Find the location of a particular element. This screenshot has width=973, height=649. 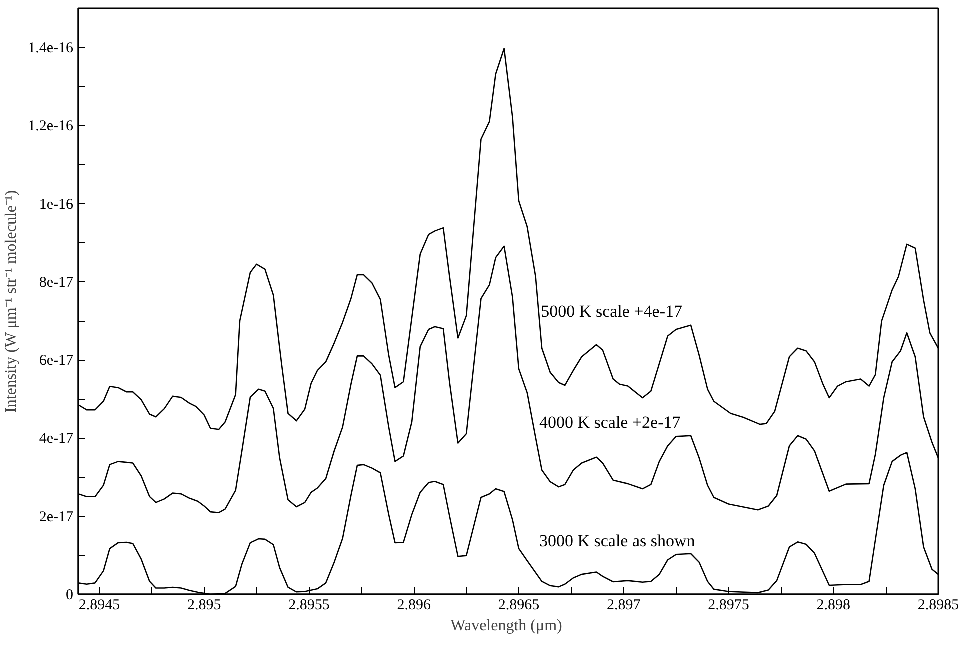

annotation: 5000 K scale +4e-17 is located at coordinates (612, 311).